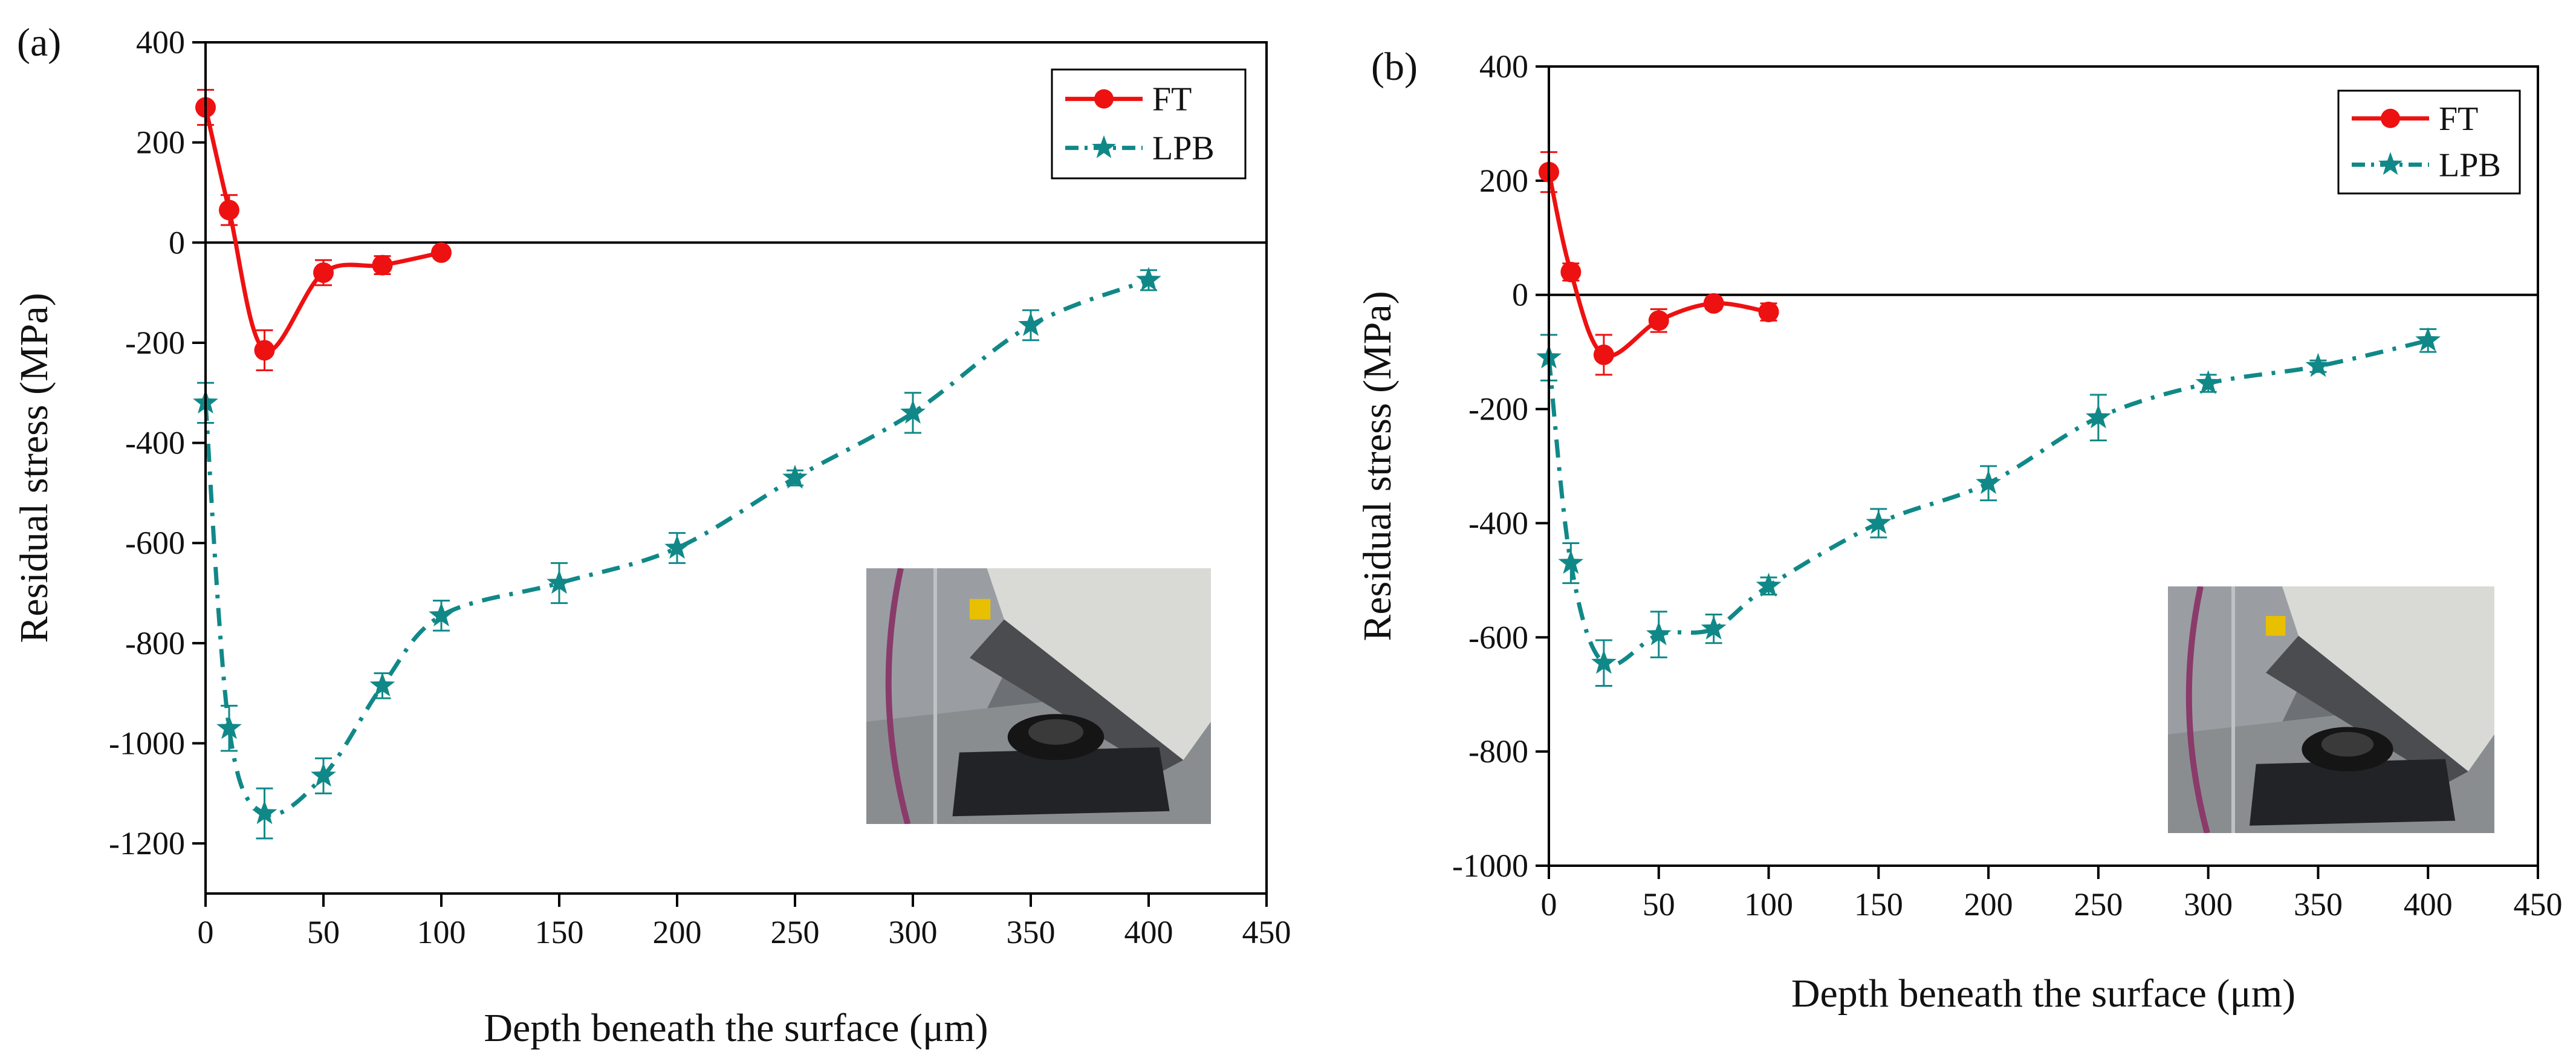 This screenshot has height=1064, width=2576. What do you see at coordinates (559, 932) in the screenshot?
I see `x-tick-label-a-150: 150` at bounding box center [559, 932].